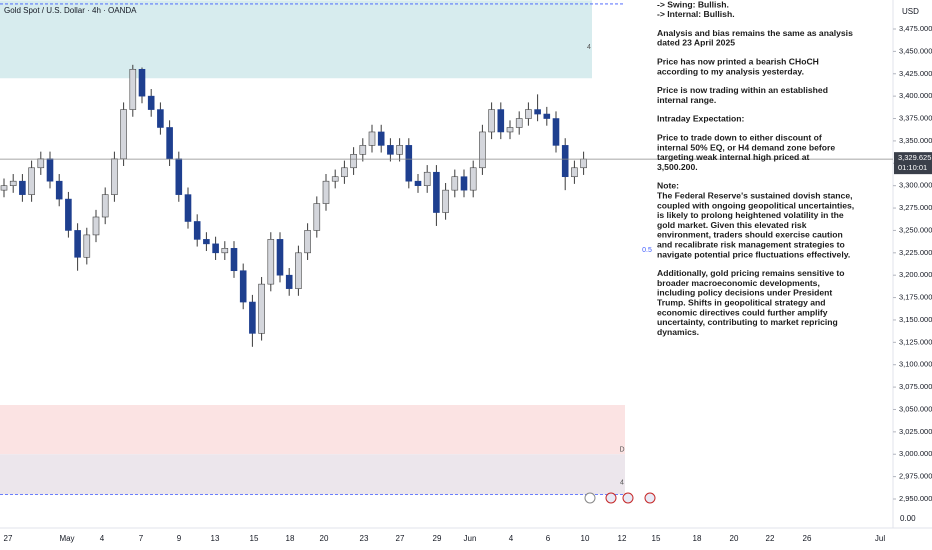 The width and height of the screenshot is (932, 550). Describe the element at coordinates (915, 498) in the screenshot. I see `y-tick-label: 2,950.000` at that location.